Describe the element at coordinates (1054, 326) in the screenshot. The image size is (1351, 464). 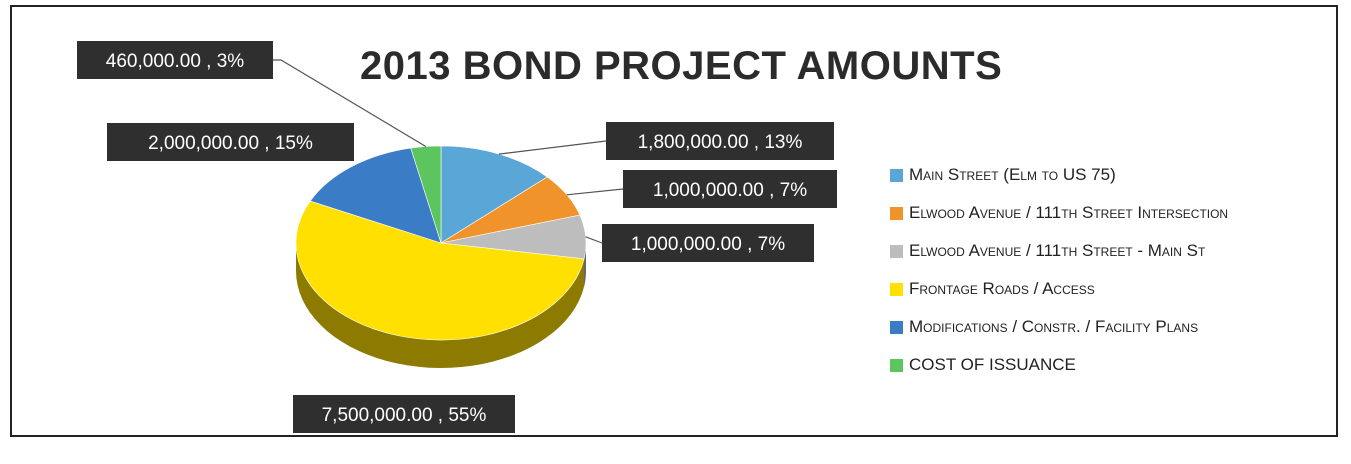
I see `legend-label-4: Modifications / Constr. / Facility Plans` at that location.